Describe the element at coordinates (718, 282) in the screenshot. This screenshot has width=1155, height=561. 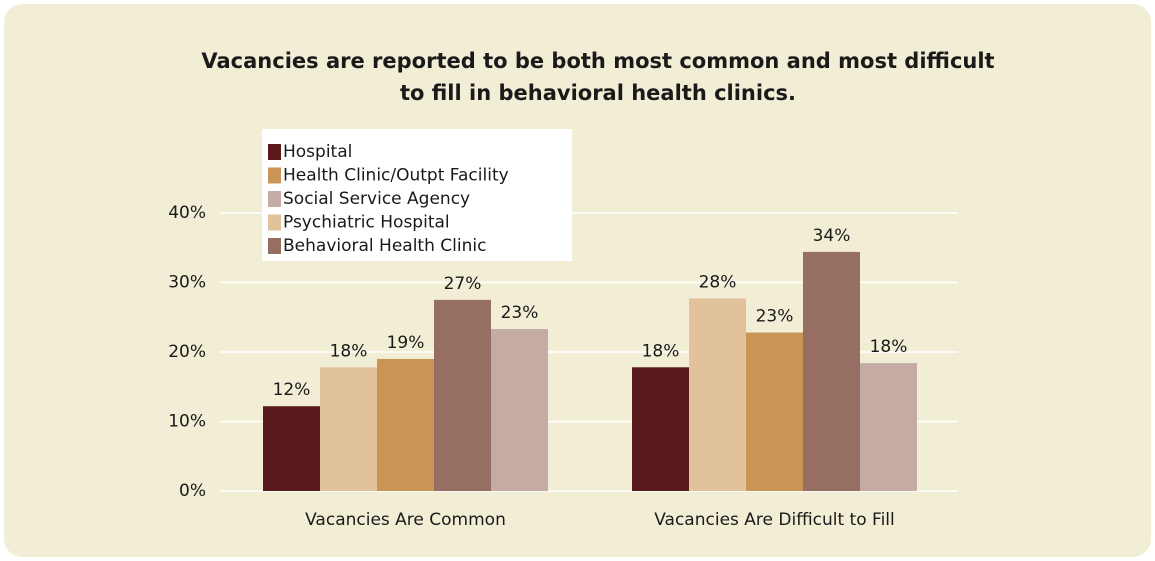
I see `value-label: 28%` at that location.